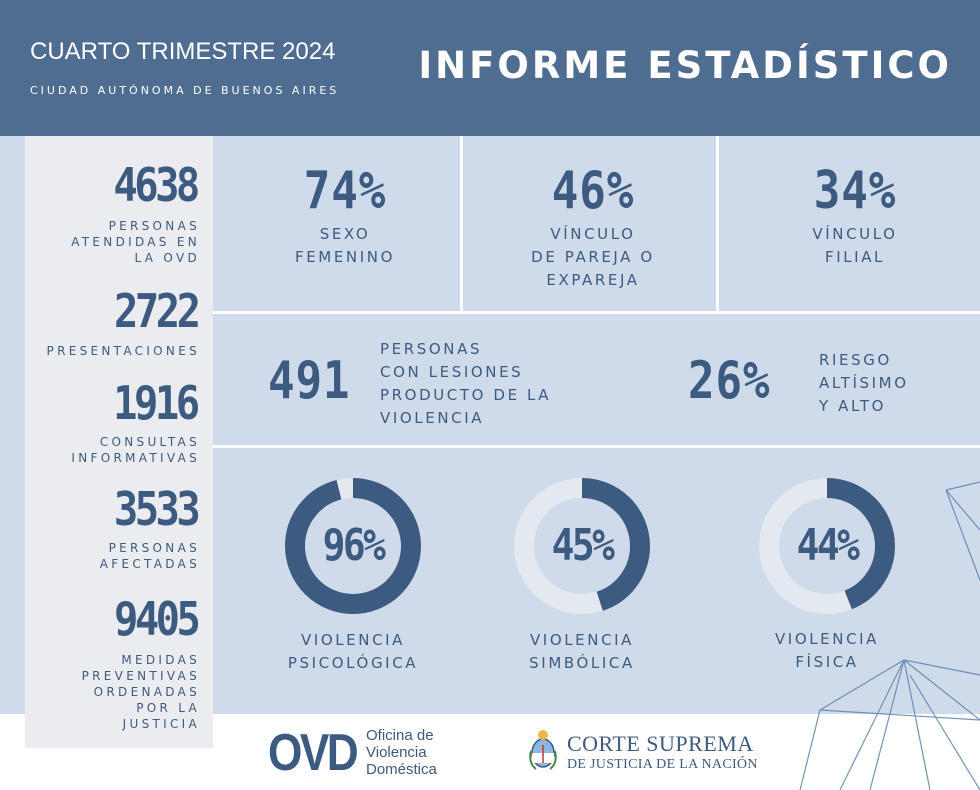 The image size is (980, 790). What do you see at coordinates (662, 764) in the screenshot?
I see `court-name-line2: DE JUSTICIA DE LA NACIÓN` at bounding box center [662, 764].